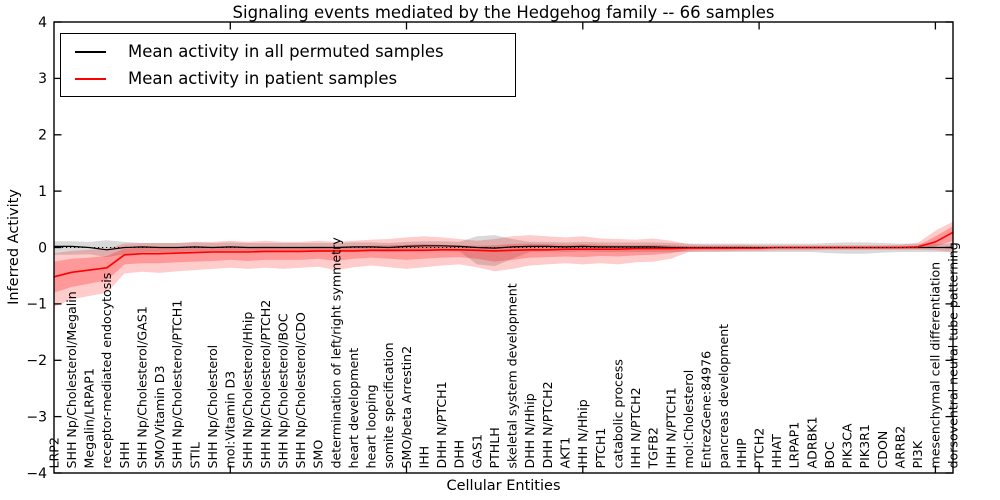 The image size is (1000, 500). I want to click on x-category-label: SHH, so click(124, 455).